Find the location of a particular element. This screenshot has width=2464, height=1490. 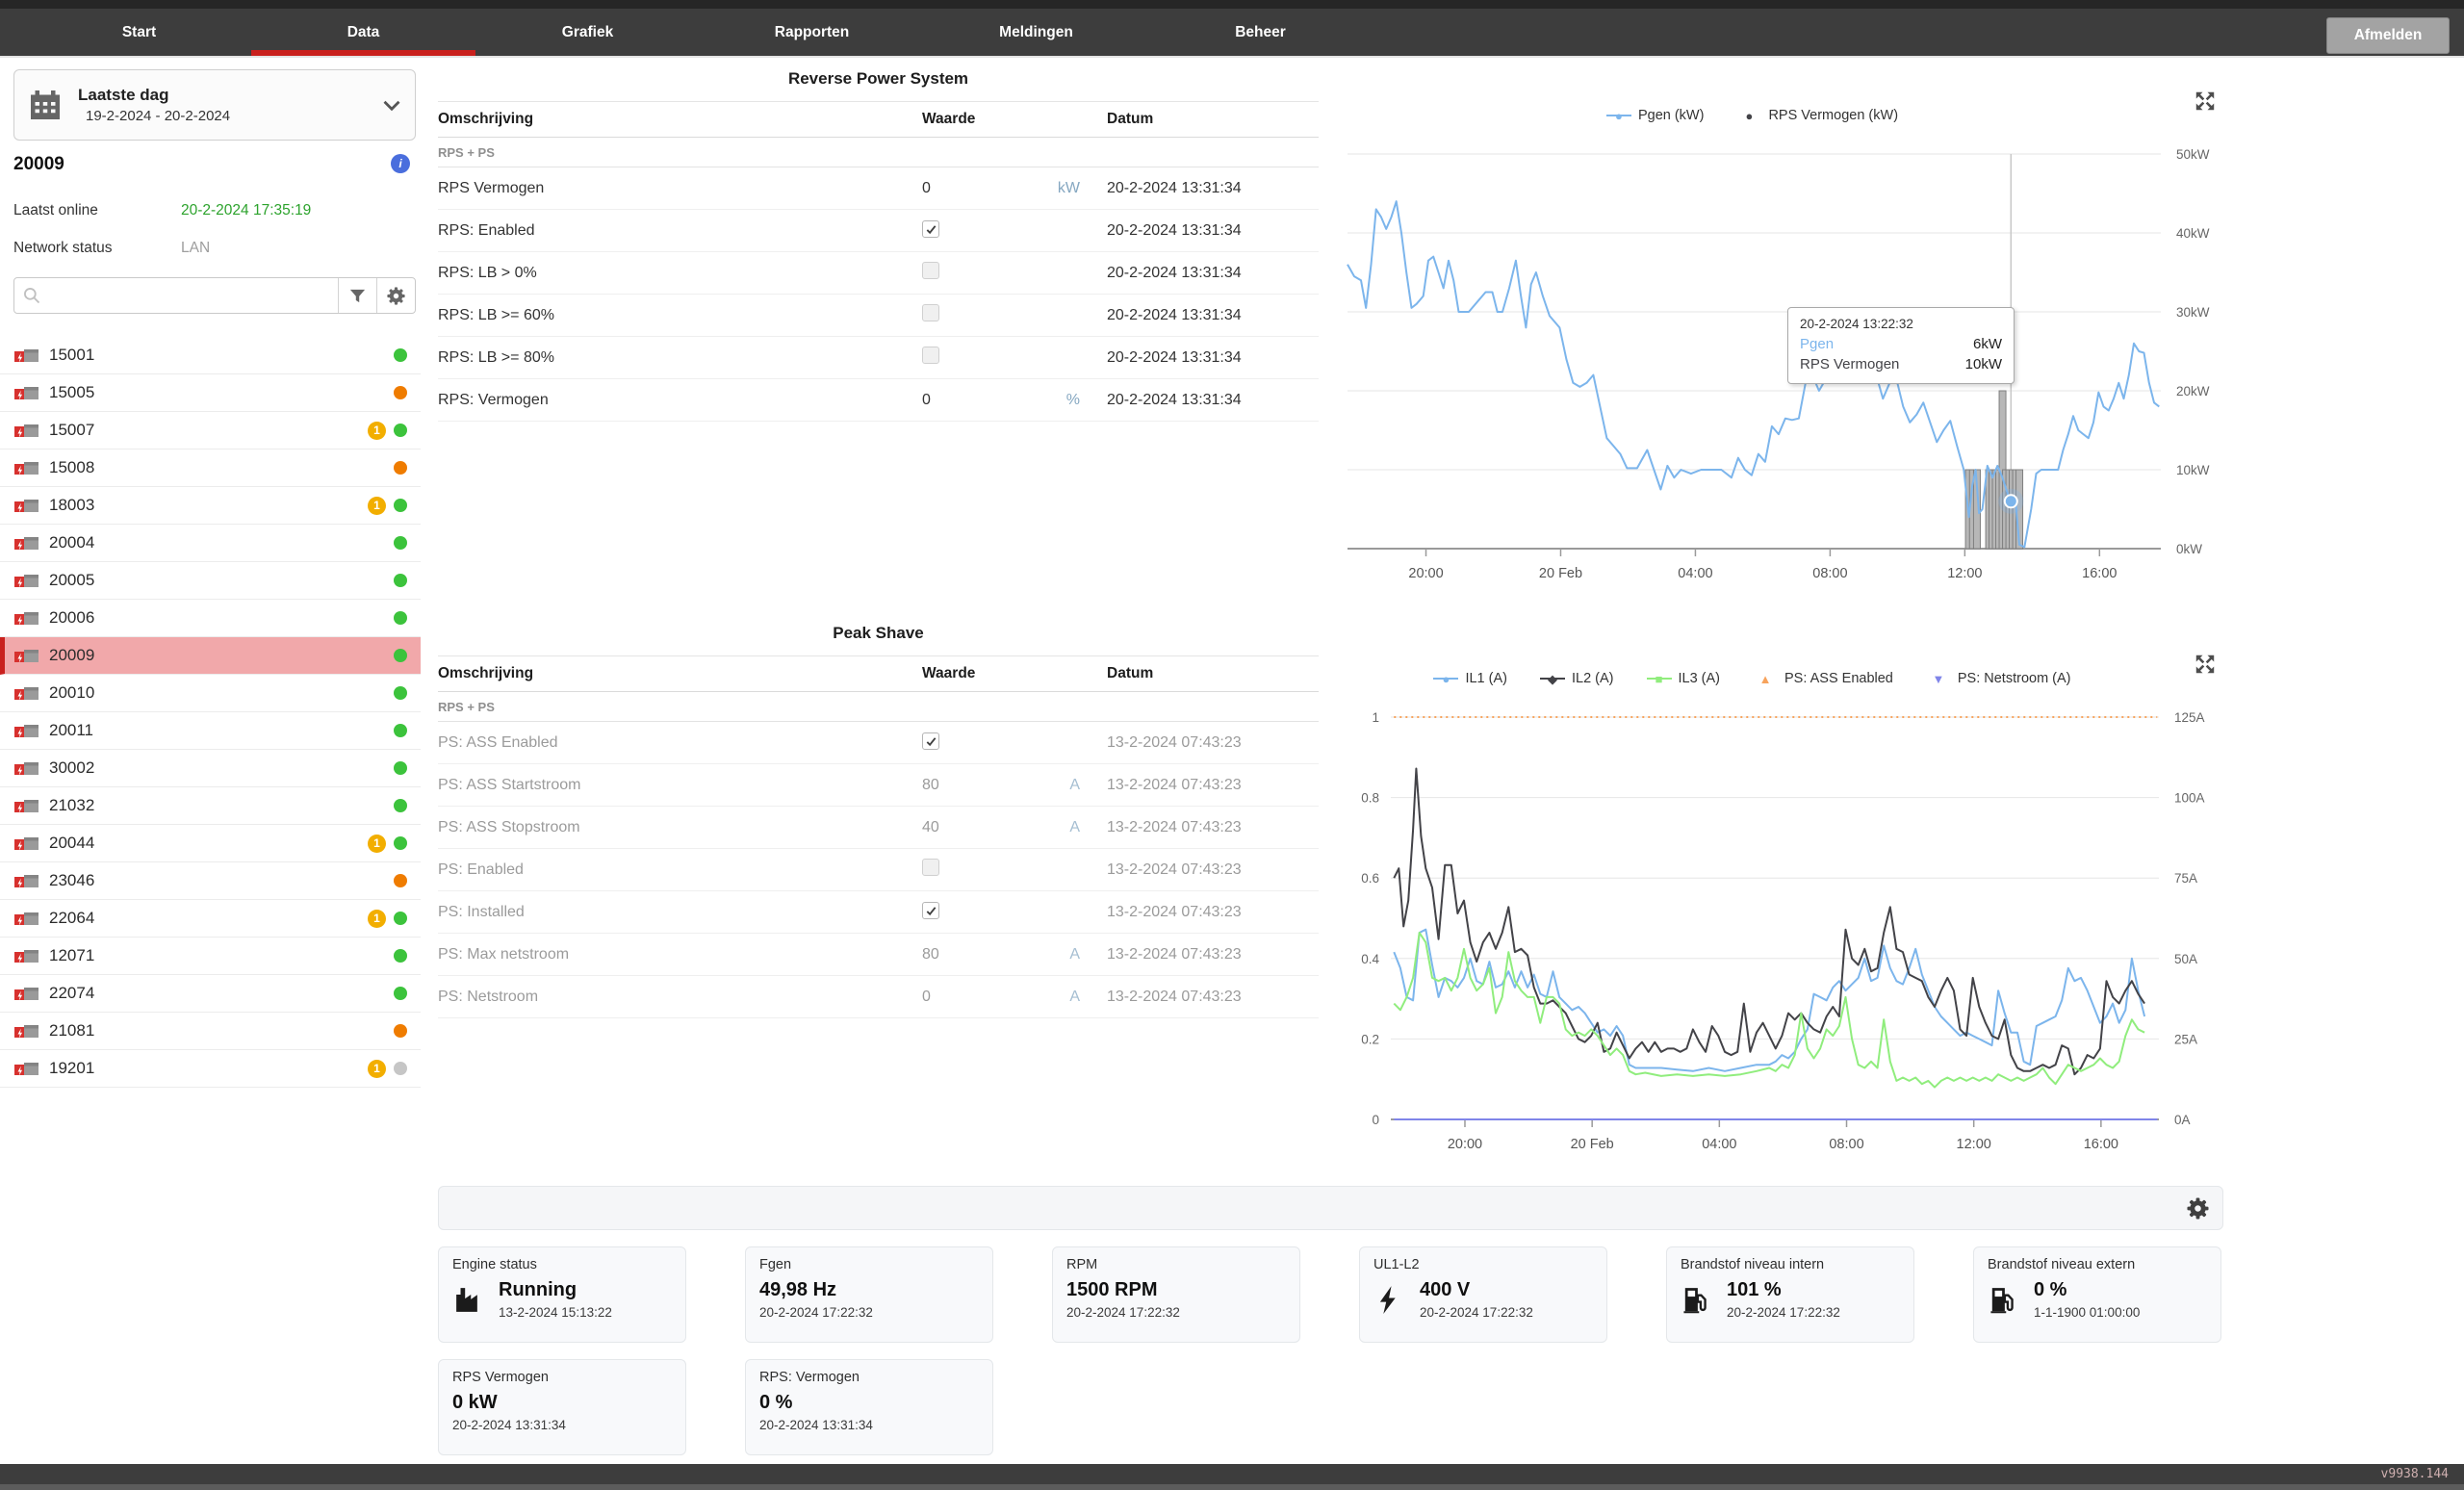

device-list-item: 18003 1 is located at coordinates (210, 506).